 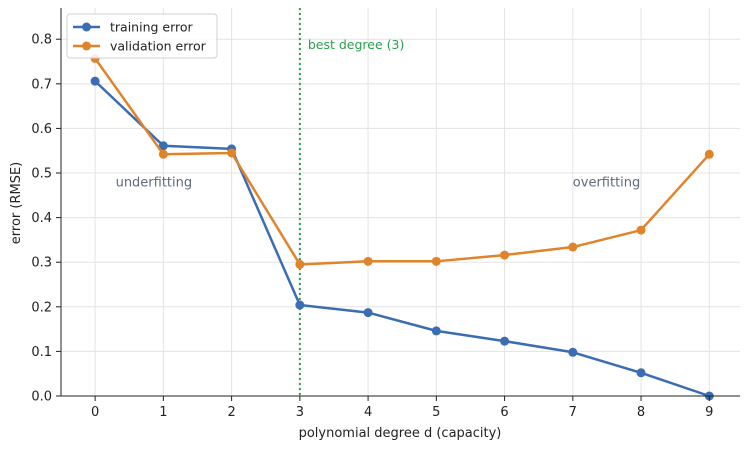 I want to click on underfitting-annotation: underfitting, so click(x=154, y=182).